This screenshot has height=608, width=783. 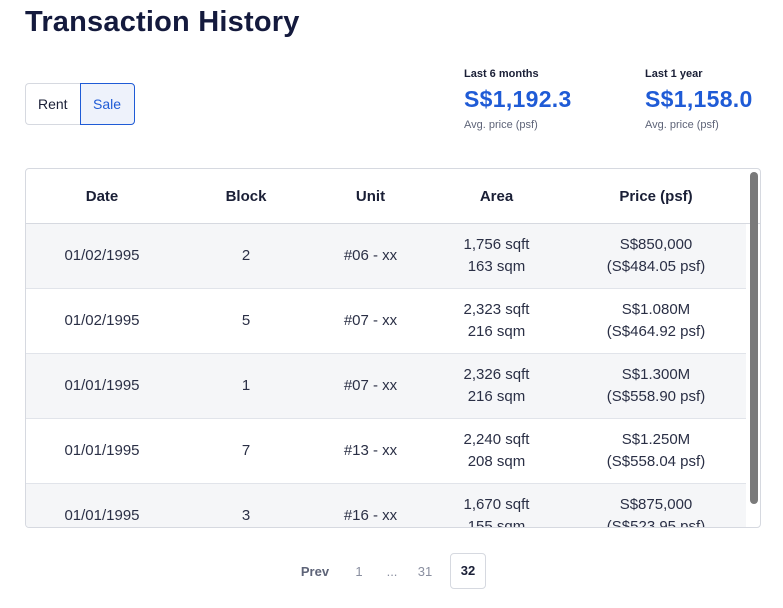 I want to click on stat-avg-price: S$1,192.3, so click(x=518, y=99).